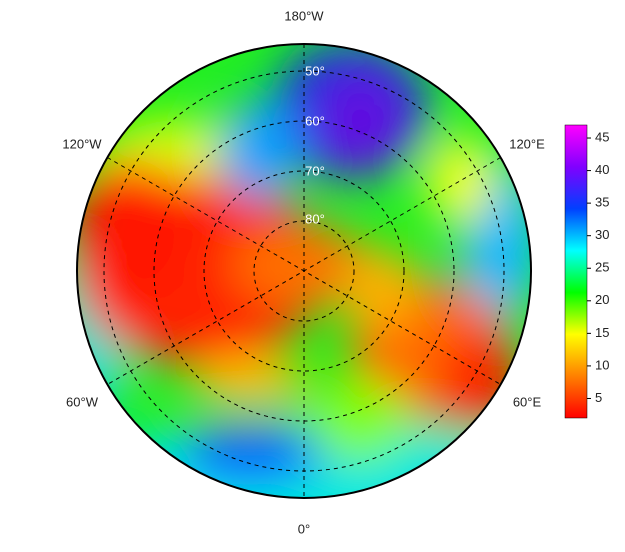  Describe the element at coordinates (602, 202) in the screenshot. I see `colorbar-tick-label: 35` at that location.